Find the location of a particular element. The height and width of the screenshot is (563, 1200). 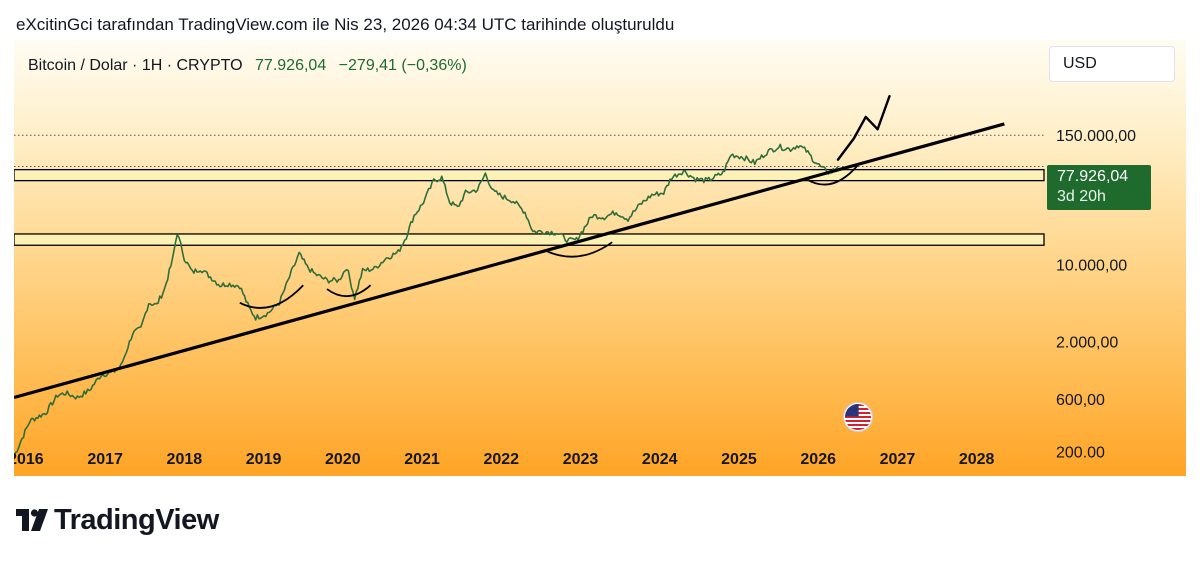

us-flag-icon is located at coordinates (858, 417).